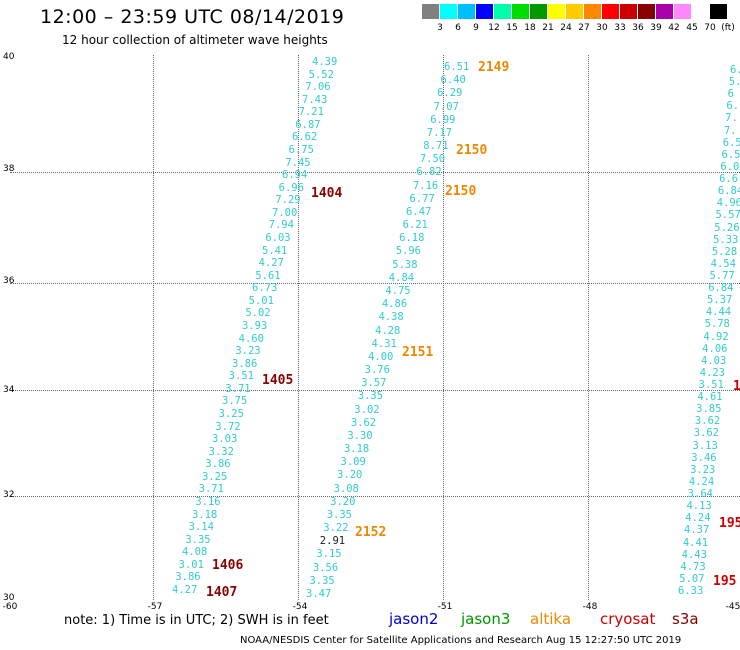 The height and width of the screenshot is (650, 740). Describe the element at coordinates (432, 159) in the screenshot. I see `wave-height-value: 7.50` at that location.